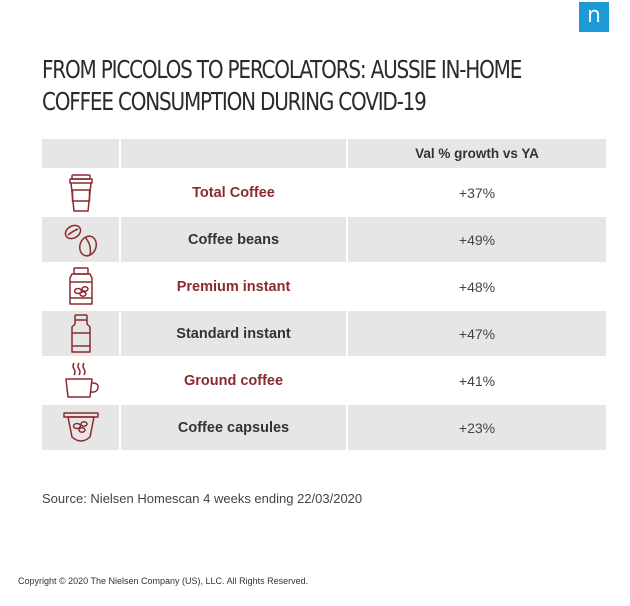 The height and width of the screenshot is (606, 630). I want to click on coffee-cup-icon, so click(80, 192).